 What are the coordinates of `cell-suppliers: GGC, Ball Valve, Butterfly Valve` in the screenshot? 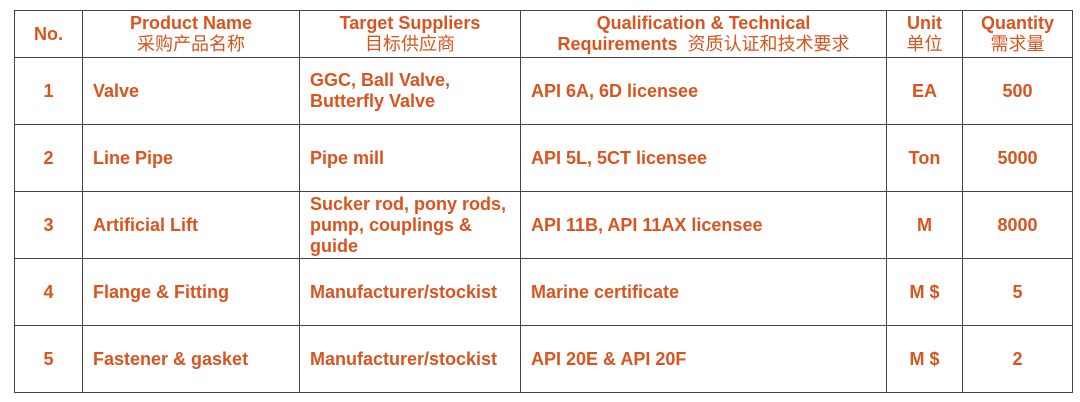 It's located at (410, 91).